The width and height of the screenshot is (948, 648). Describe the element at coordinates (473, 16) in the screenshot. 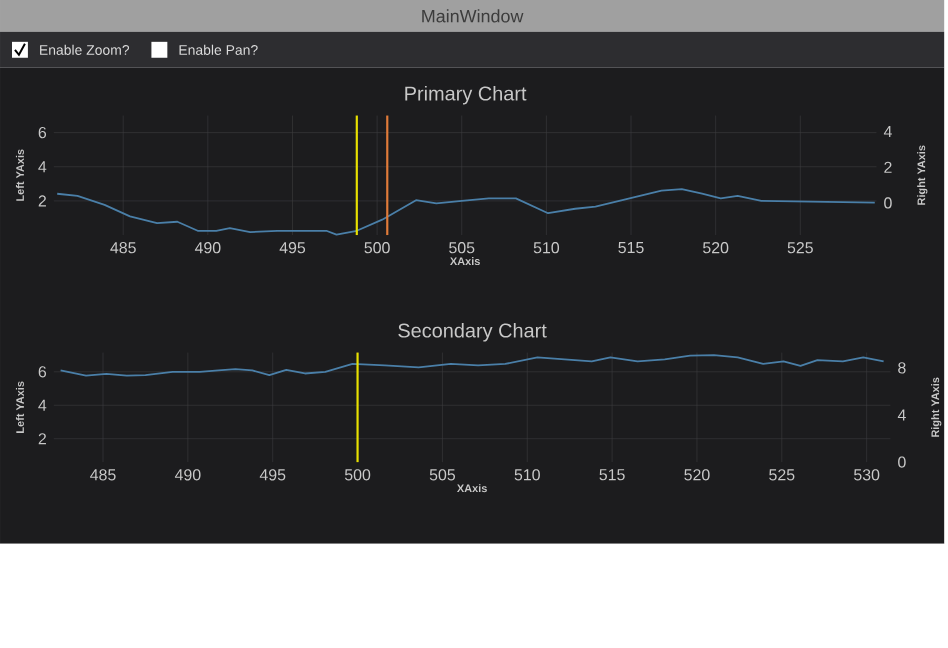

I see `text: MainWindow` at that location.